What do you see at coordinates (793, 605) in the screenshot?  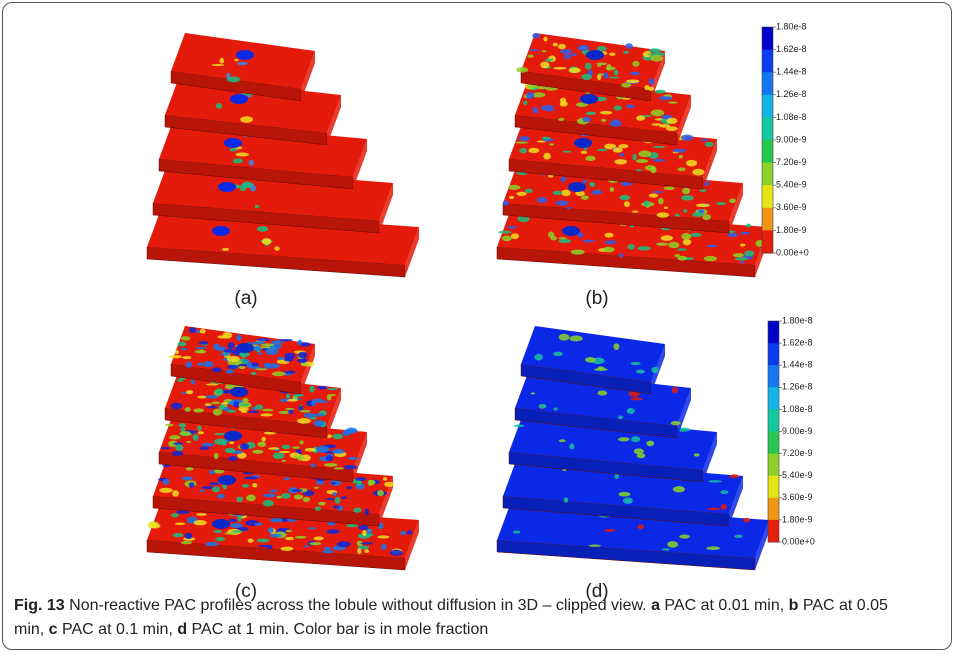 I see `caption-run: b` at bounding box center [793, 605].